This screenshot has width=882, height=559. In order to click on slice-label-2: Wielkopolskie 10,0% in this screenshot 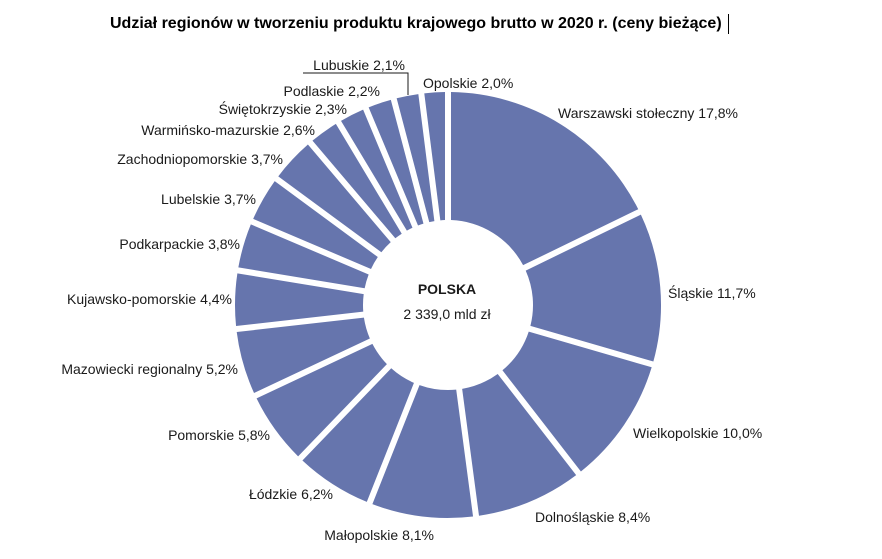, I will do `click(697, 433)`.